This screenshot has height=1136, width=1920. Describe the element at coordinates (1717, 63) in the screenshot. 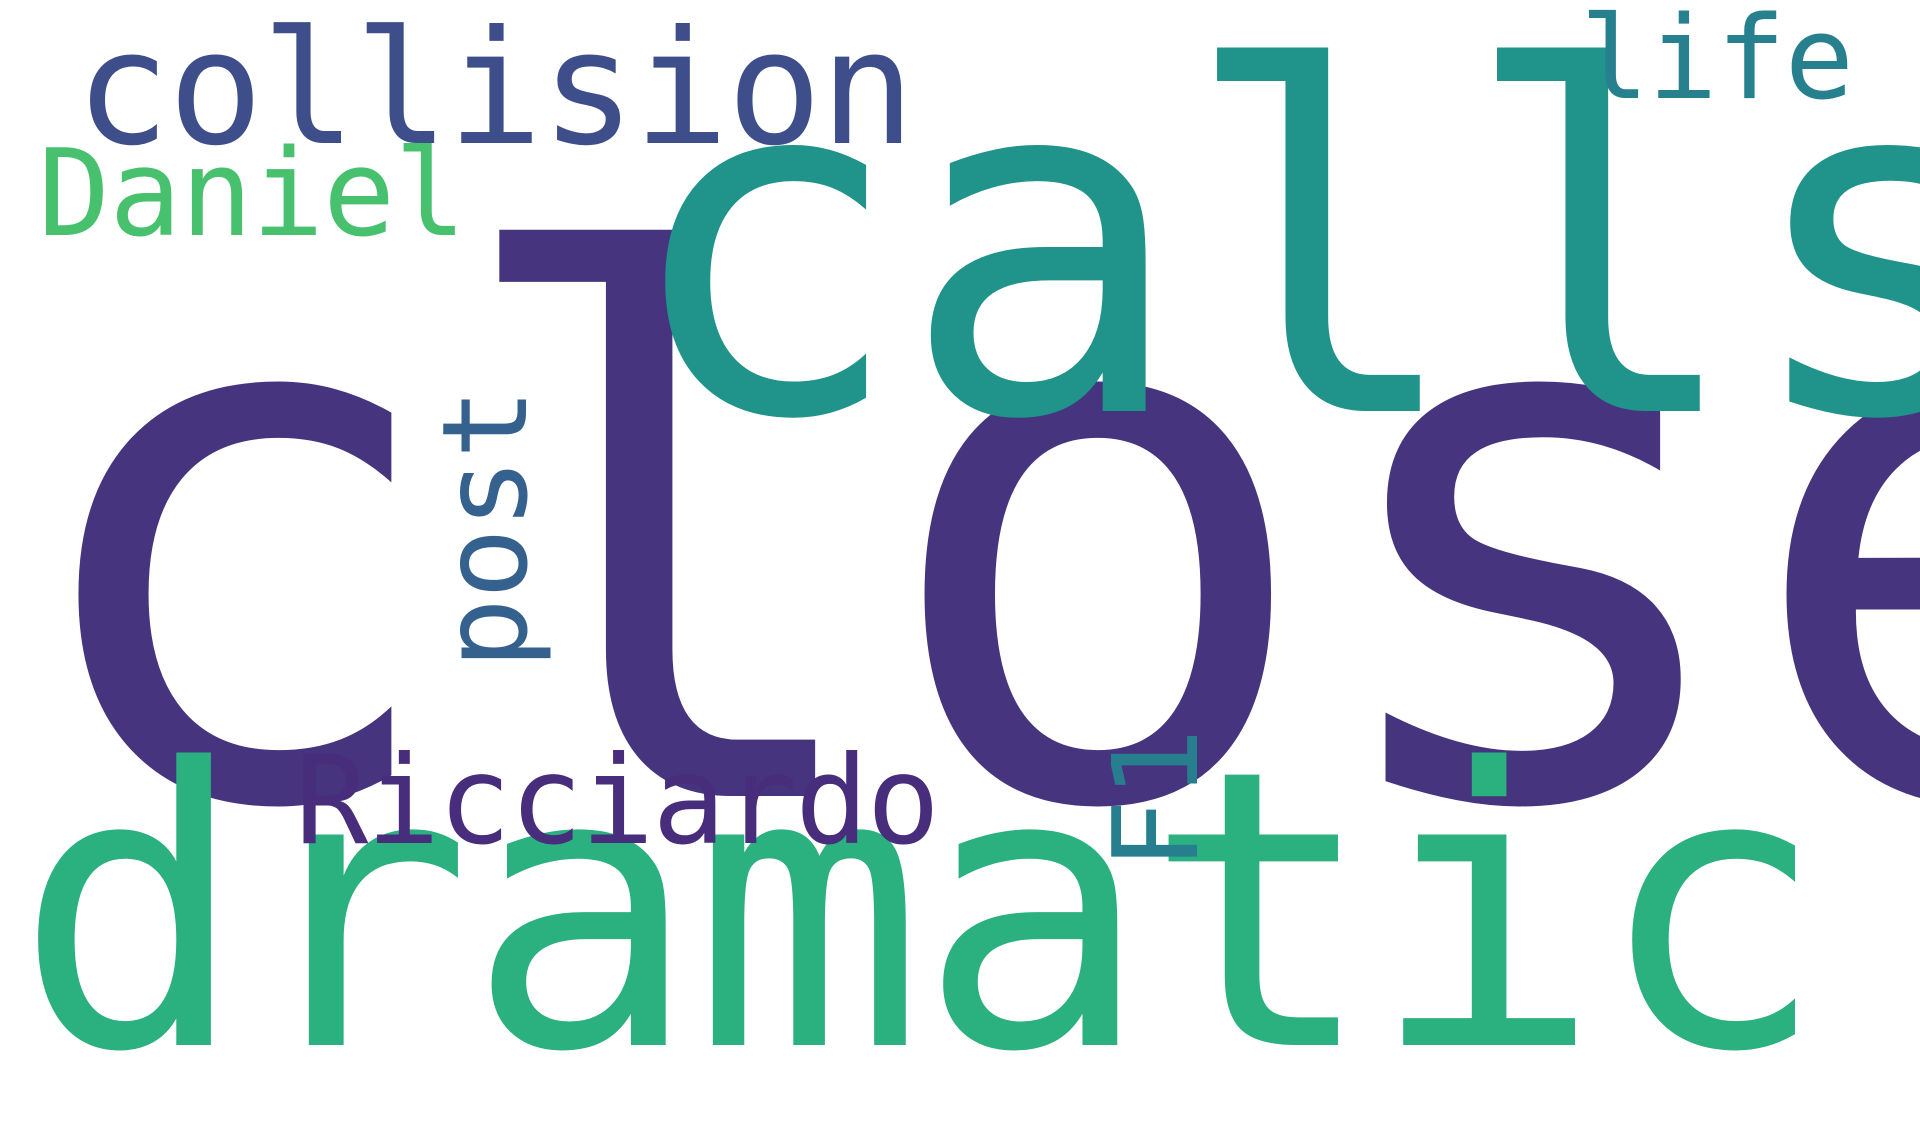

I see `word-life: life` at that location.